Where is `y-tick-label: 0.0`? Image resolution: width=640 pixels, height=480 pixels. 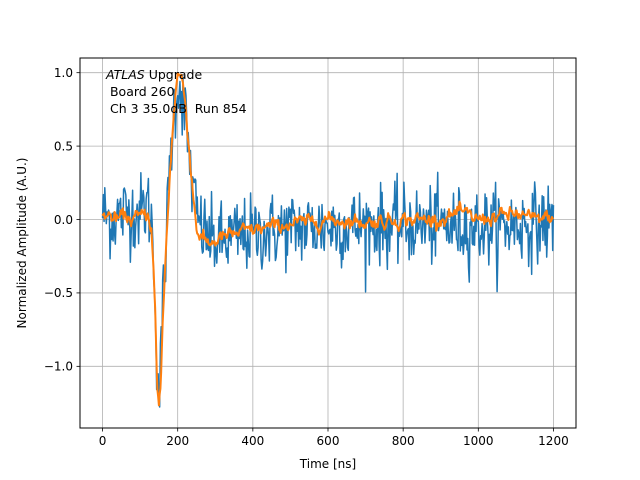
y-tick-label: 0.0 is located at coordinates (63, 220).